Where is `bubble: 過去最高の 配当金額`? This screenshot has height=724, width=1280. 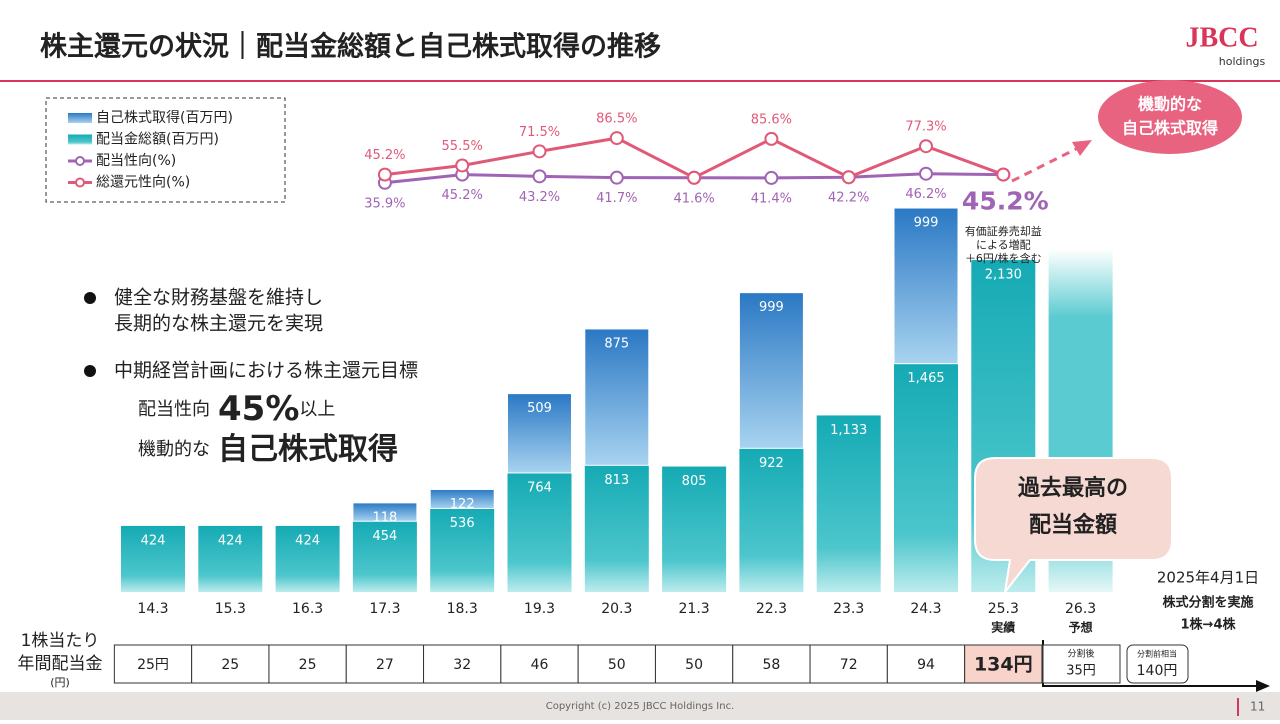 bubble: 過去最高の 配当金額 is located at coordinates (1073, 526).